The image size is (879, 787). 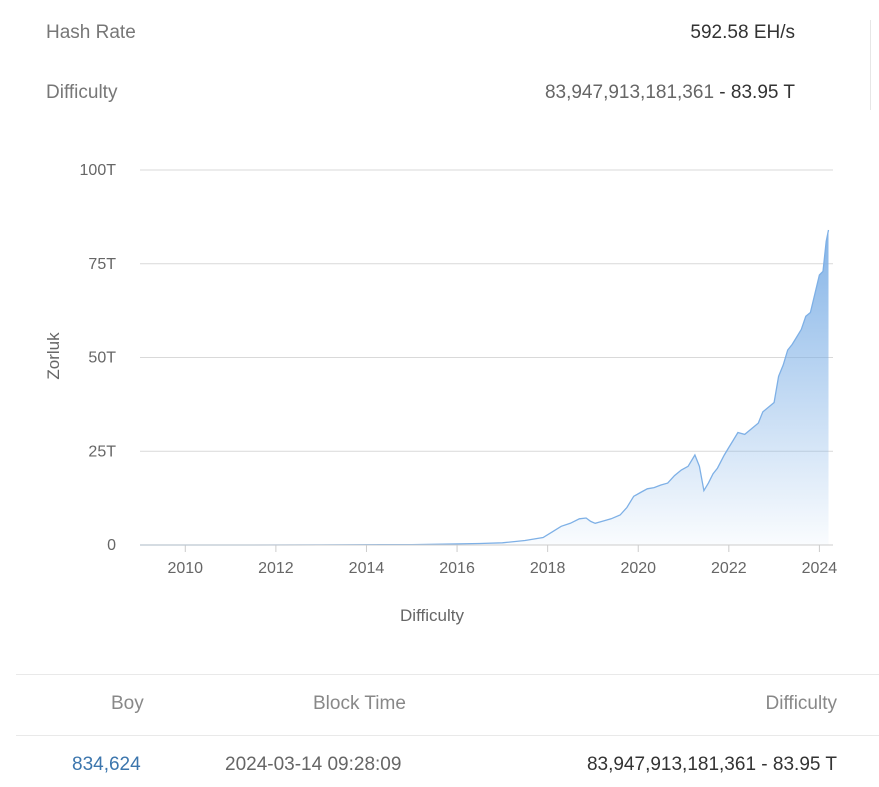 I want to click on difficulty-value-group: 83,947,913,181,361 - 83.95 T, so click(x=670, y=93).